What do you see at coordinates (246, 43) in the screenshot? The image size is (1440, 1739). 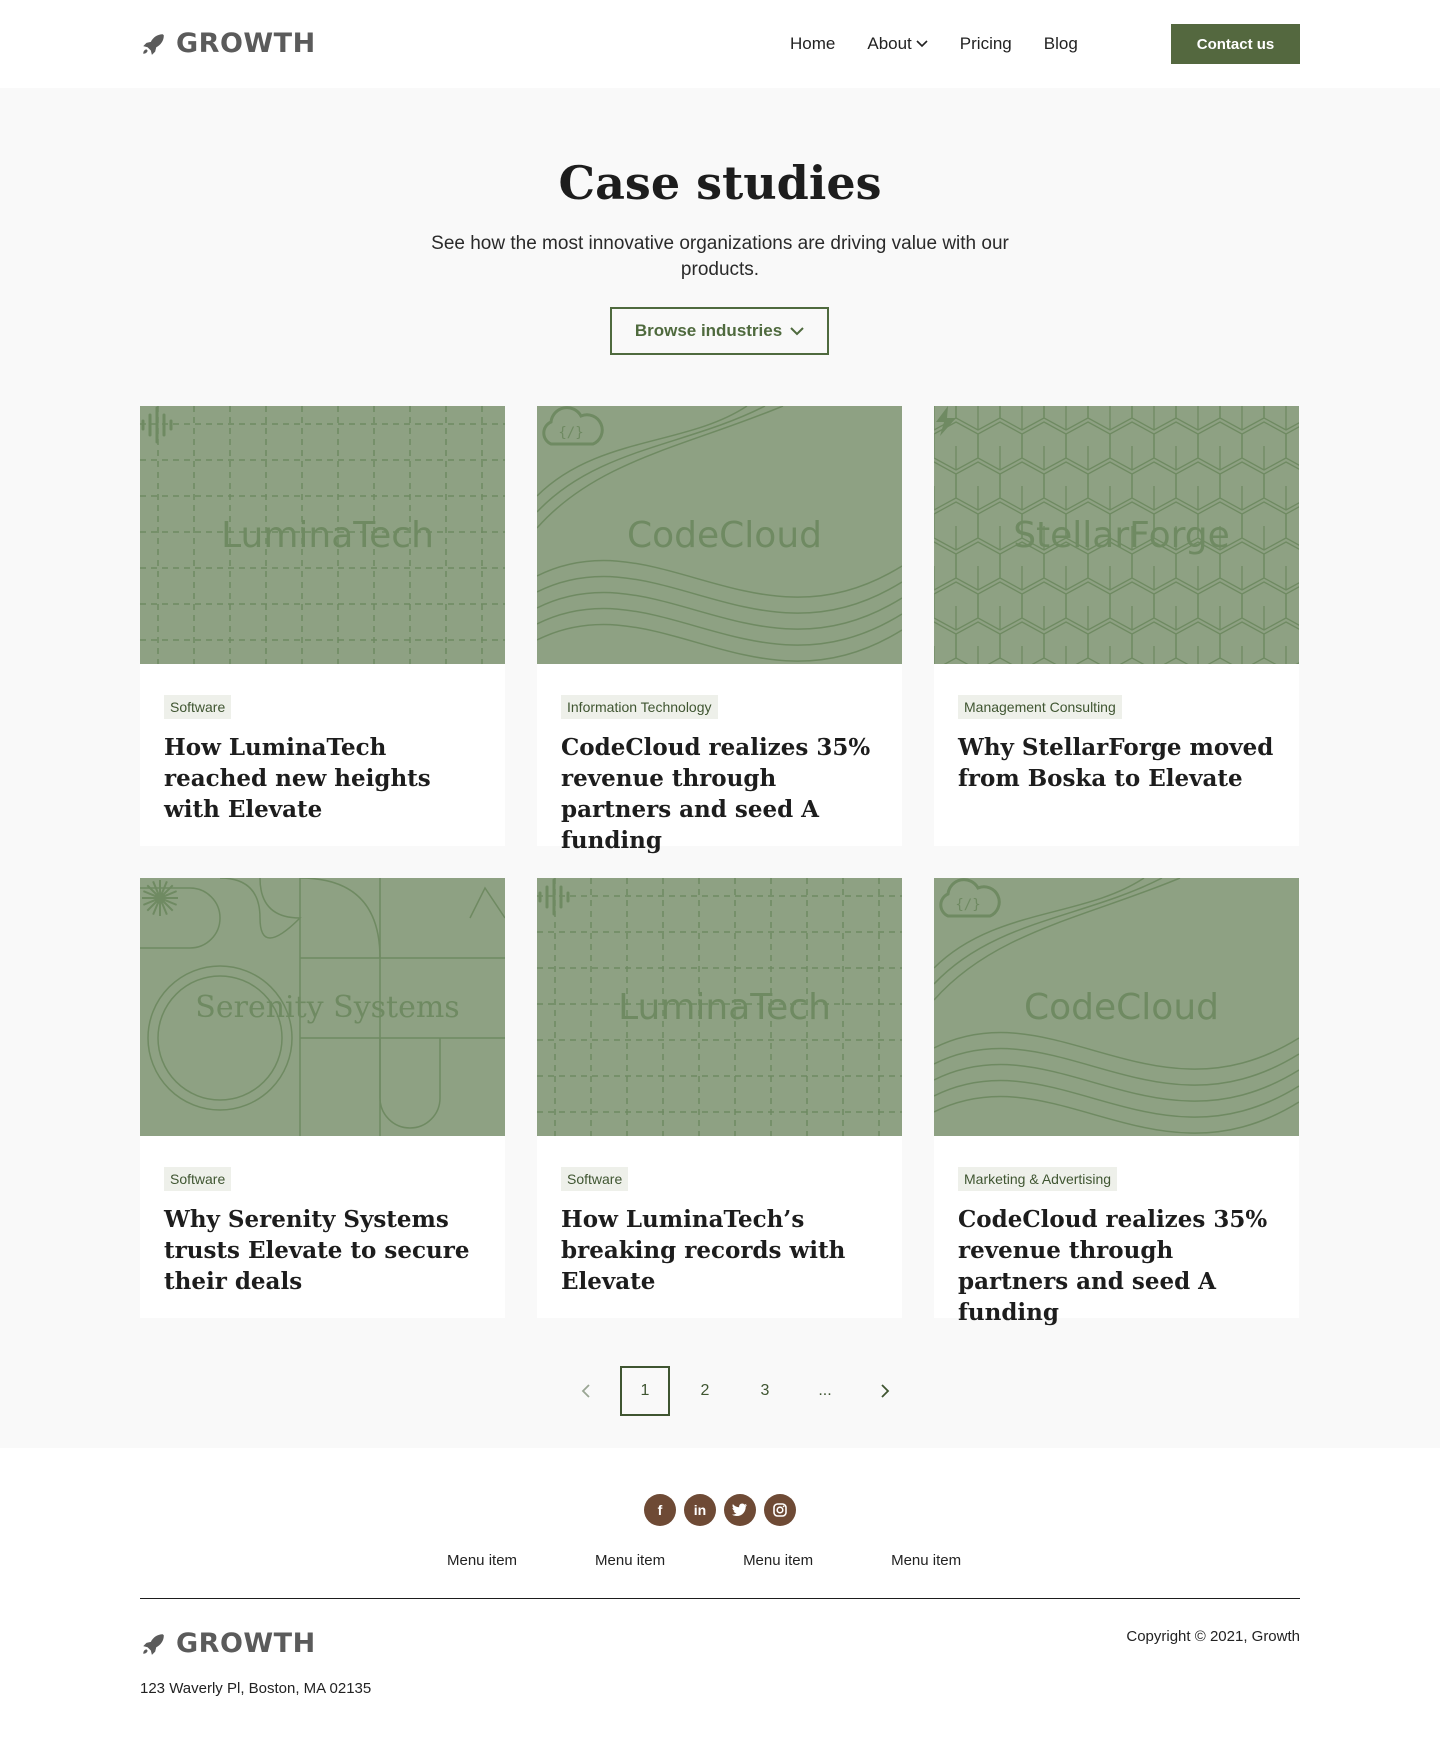 I see `logo-text: GROWTH` at bounding box center [246, 43].